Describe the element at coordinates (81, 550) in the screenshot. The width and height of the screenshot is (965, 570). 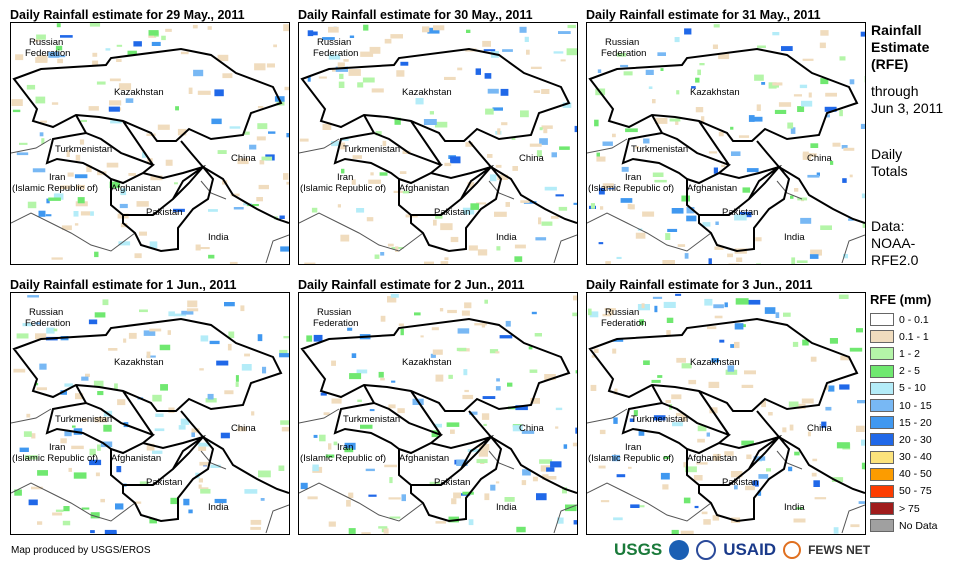
I see `credit-text: Map produced by USGS/EROS` at that location.